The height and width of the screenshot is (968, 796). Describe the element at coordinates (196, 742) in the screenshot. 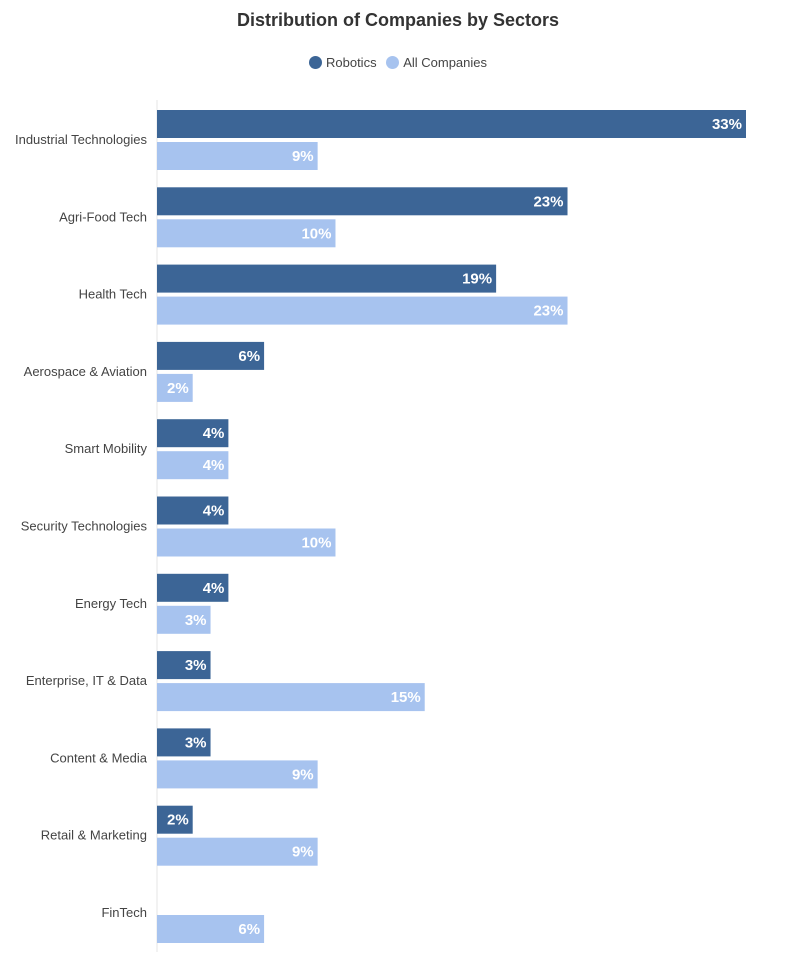

I see `bar-label-robotics-content-media: 3%` at that location.